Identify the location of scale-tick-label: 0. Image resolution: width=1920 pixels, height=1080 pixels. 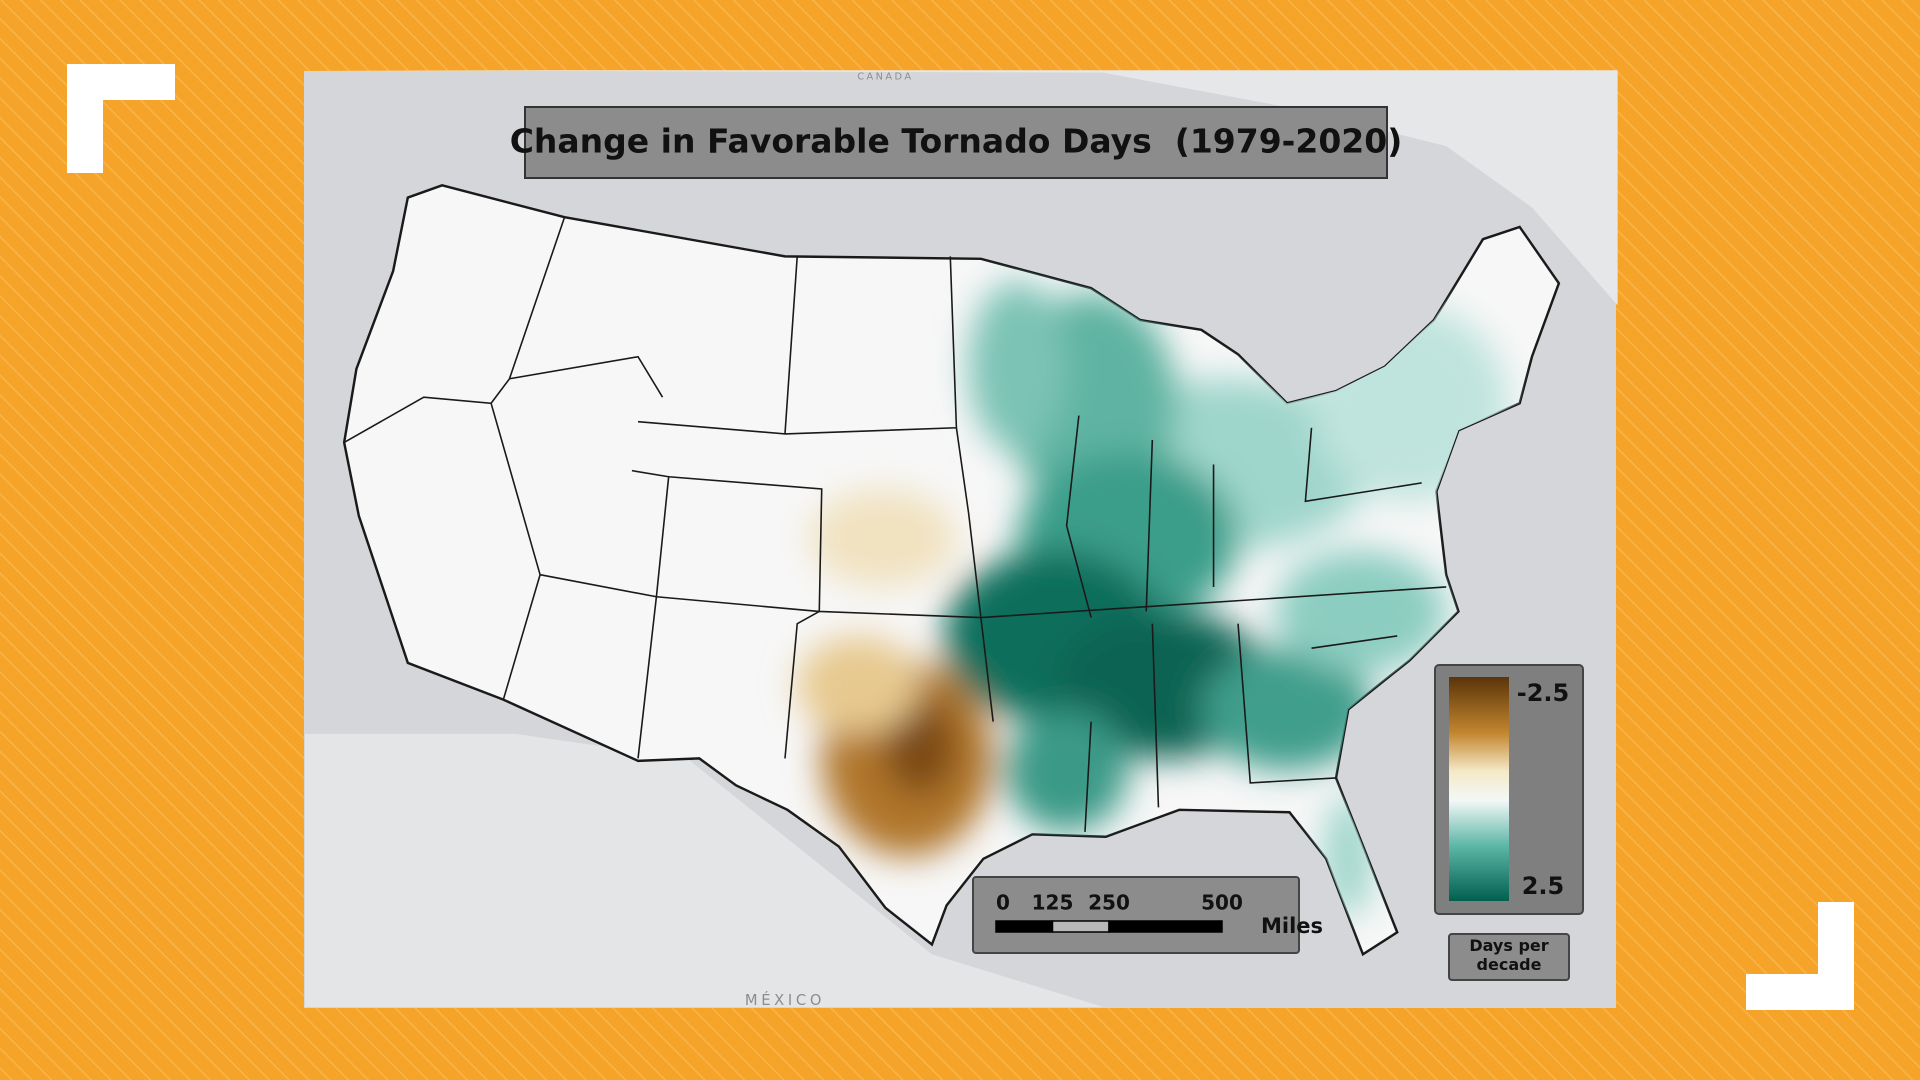
(1003, 903).